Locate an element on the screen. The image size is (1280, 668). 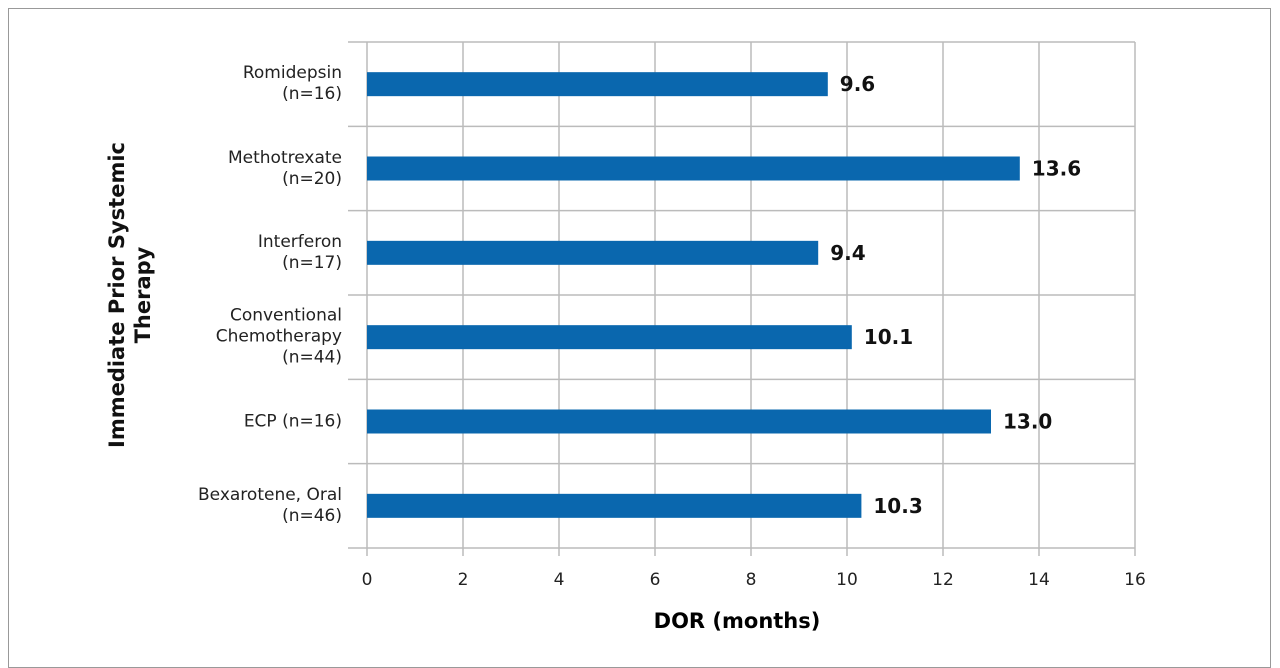
x-tick-label: 12 is located at coordinates (943, 580).